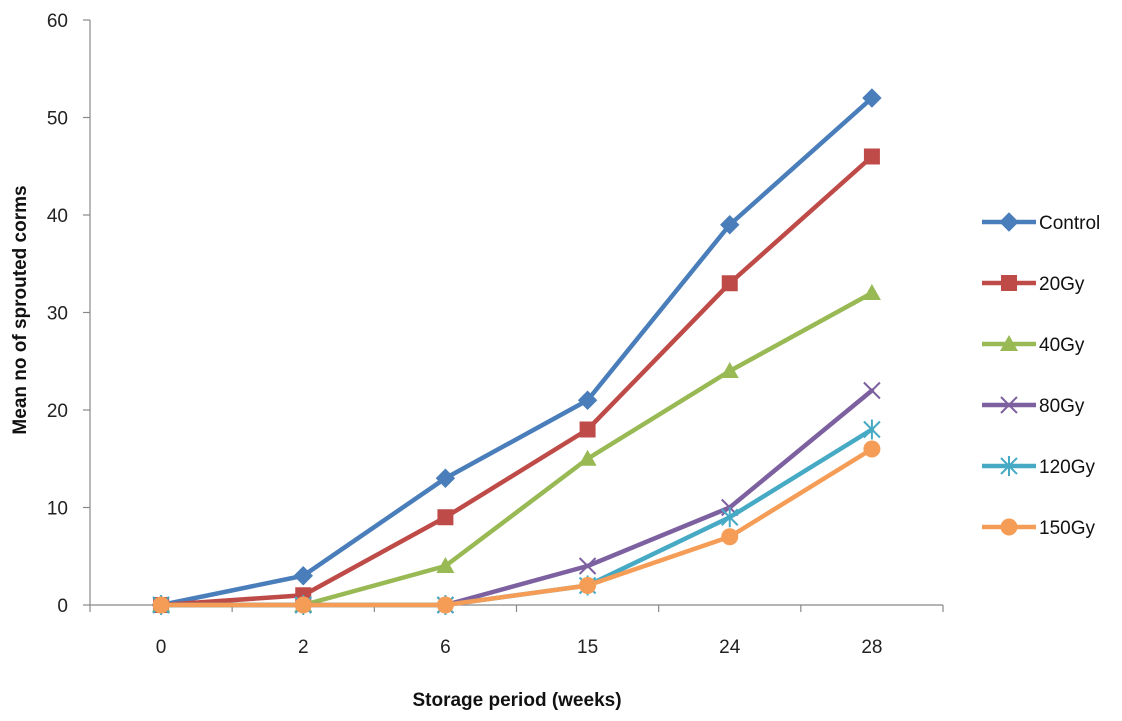 The width and height of the screenshot is (1122, 721). What do you see at coordinates (161, 647) in the screenshot?
I see `x-tick-label: 0` at bounding box center [161, 647].